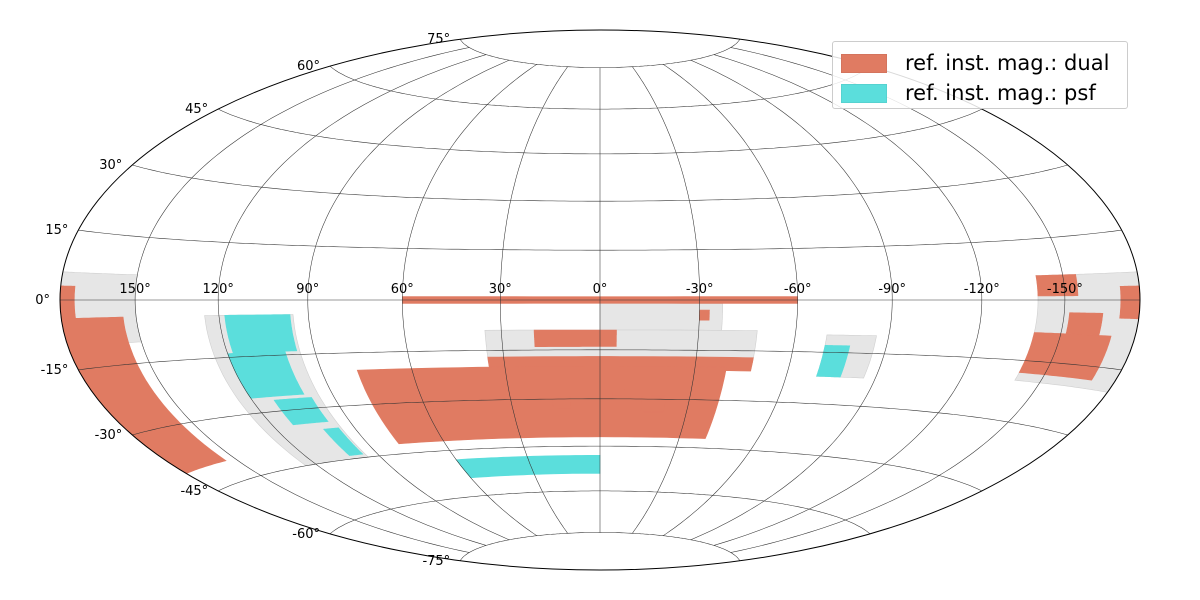 The height and width of the screenshot is (600, 1200). What do you see at coordinates (500, 289) in the screenshot?
I see `lon-tick-label: 30°` at bounding box center [500, 289].